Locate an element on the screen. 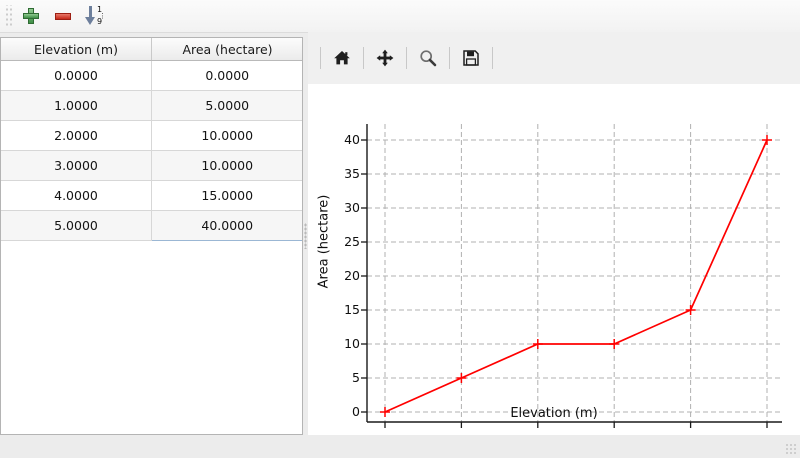 The height and width of the screenshot is (458, 800). sort-descending-icon: 1 ⋮ 9 is located at coordinates (95, 16).